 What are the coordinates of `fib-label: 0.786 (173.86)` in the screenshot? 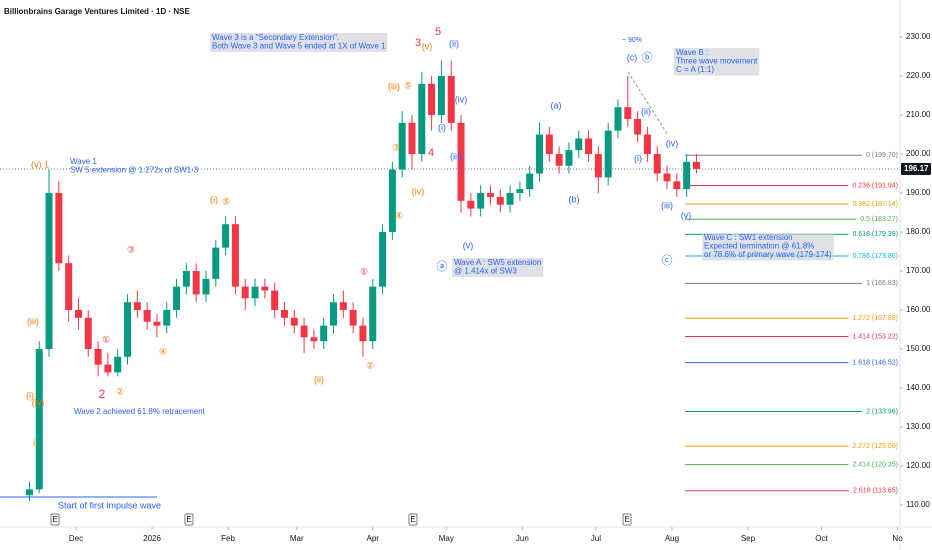 It's located at (875, 256).